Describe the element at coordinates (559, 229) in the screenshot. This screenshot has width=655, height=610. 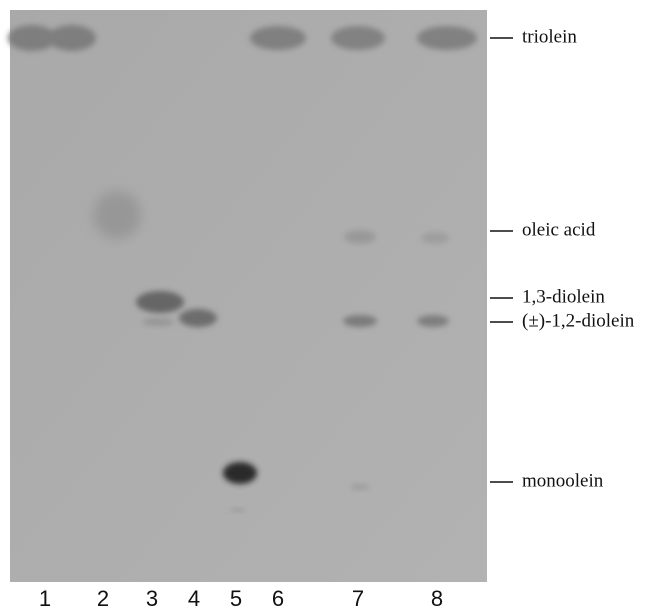
I see `compound-label: oleic acid` at that location.